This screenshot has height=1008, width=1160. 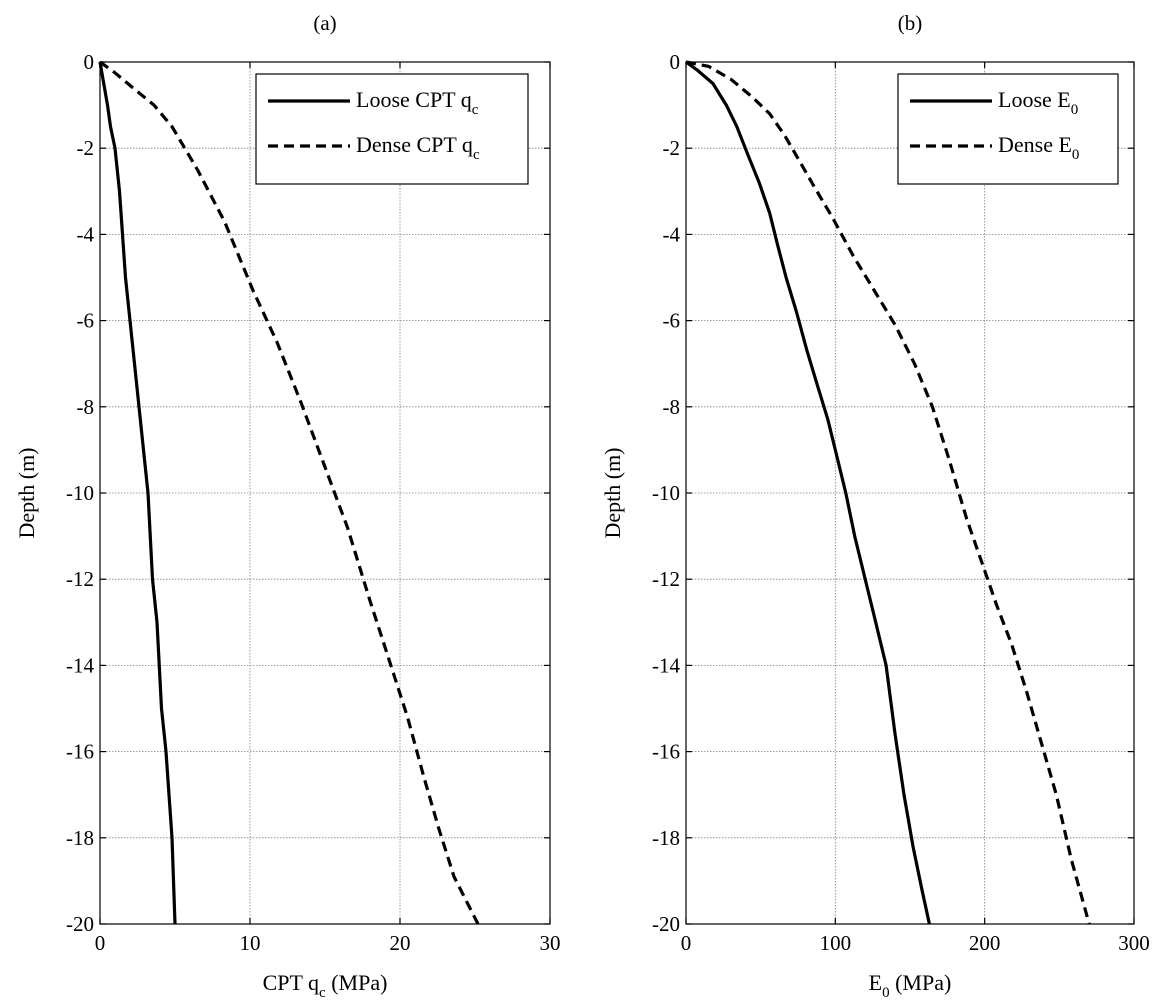 What do you see at coordinates (910, 23) in the screenshot?
I see `panel-label-b: (b)` at bounding box center [910, 23].